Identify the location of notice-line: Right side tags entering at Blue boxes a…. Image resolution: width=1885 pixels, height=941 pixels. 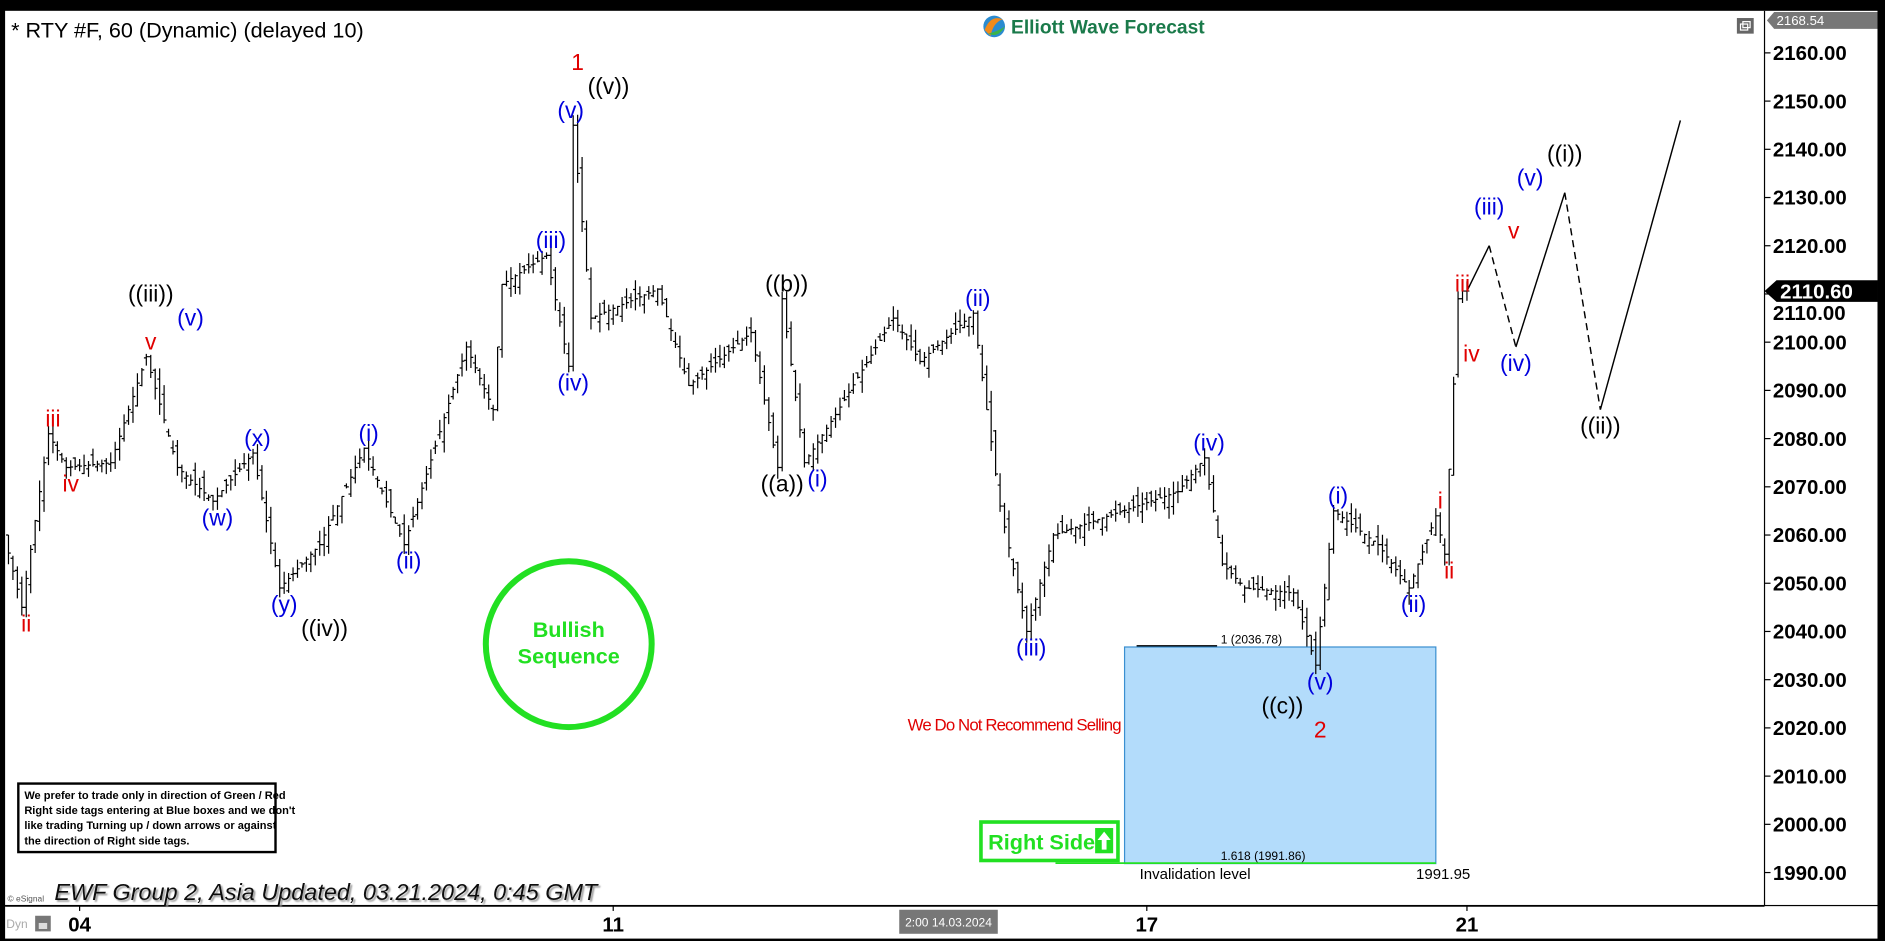
(159, 811).